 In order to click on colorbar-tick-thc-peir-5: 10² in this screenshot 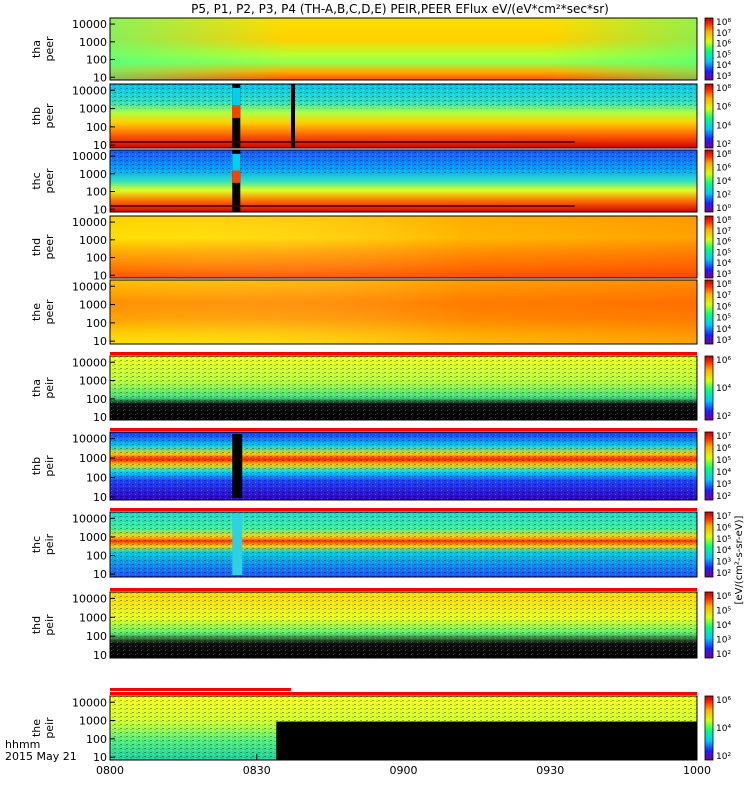, I will do `click(723, 574)`.